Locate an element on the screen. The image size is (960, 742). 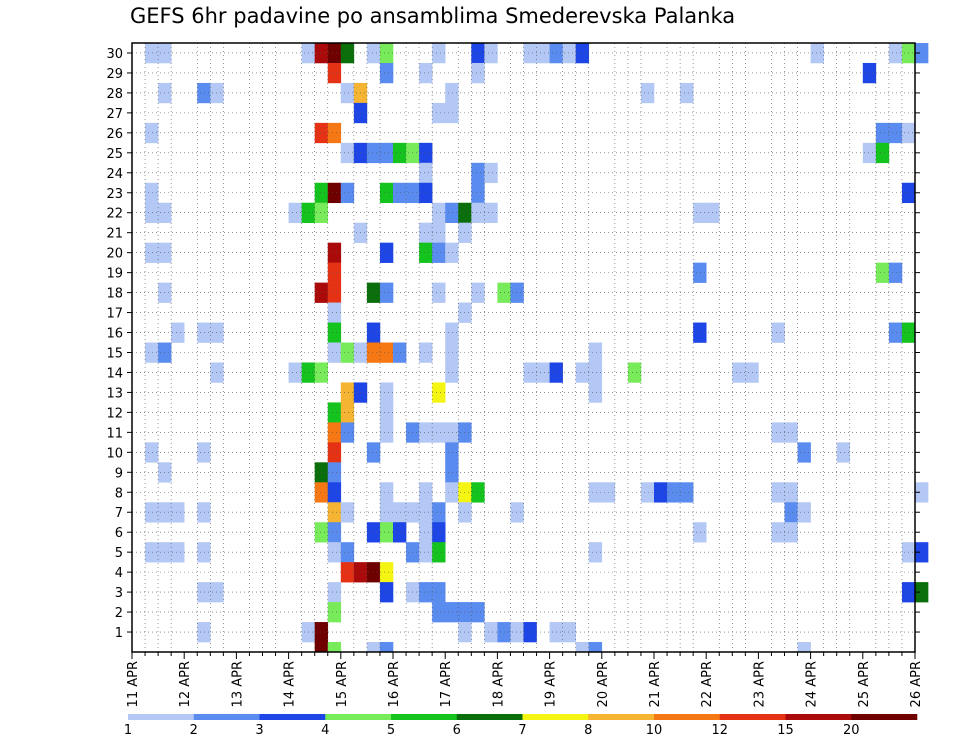
x-tick-label: 21 APR is located at coordinates (655, 684).